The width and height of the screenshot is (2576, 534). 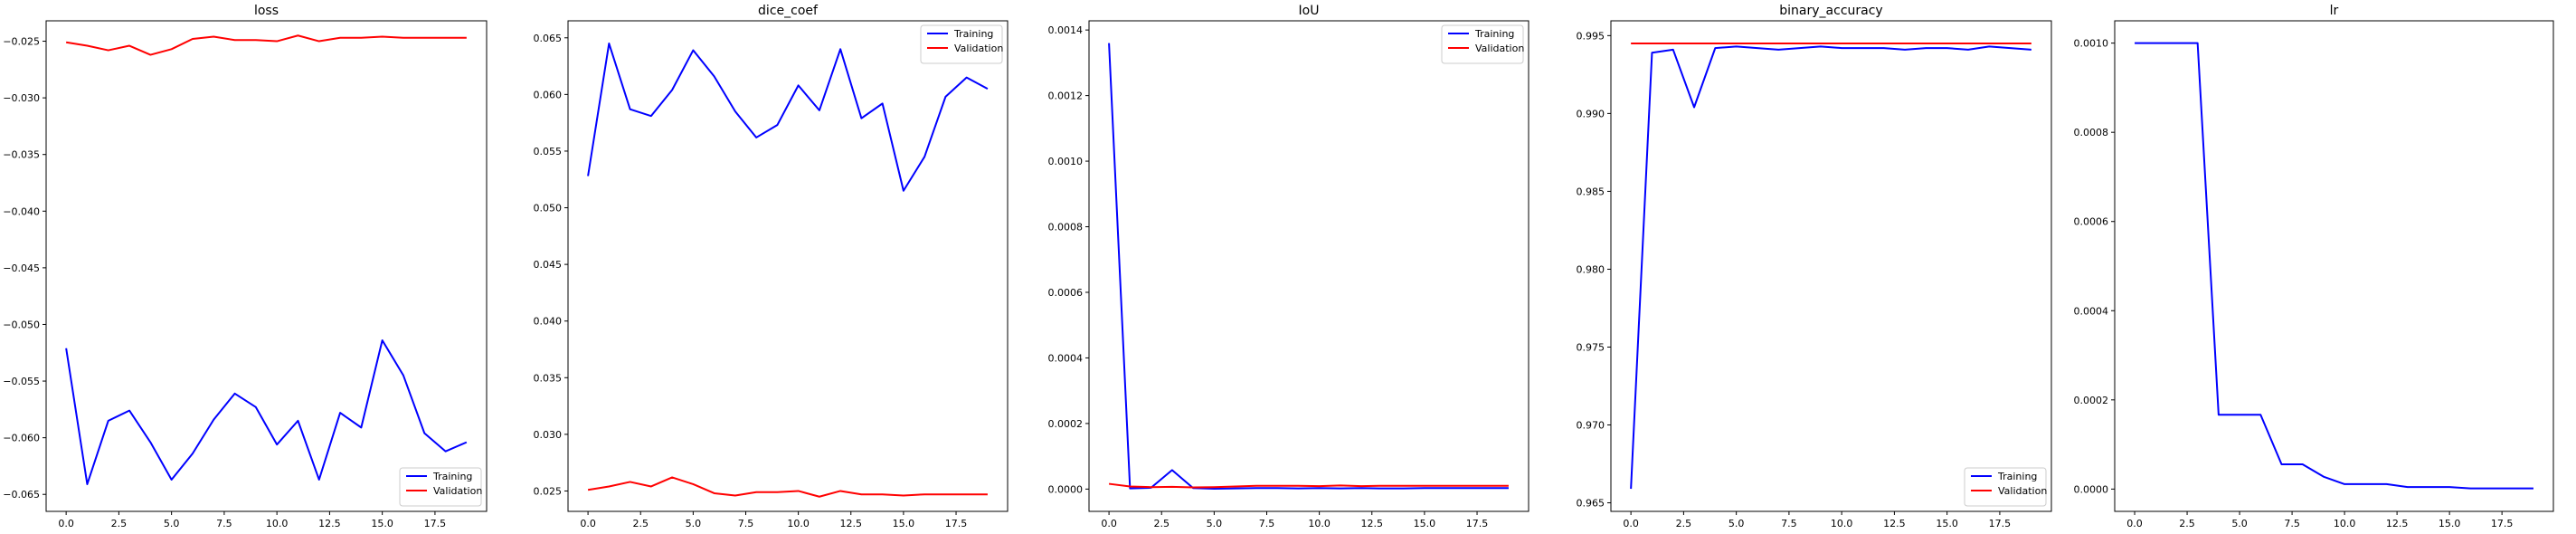 I want to click on y-tick-label: 0.065, so click(x=549, y=38).